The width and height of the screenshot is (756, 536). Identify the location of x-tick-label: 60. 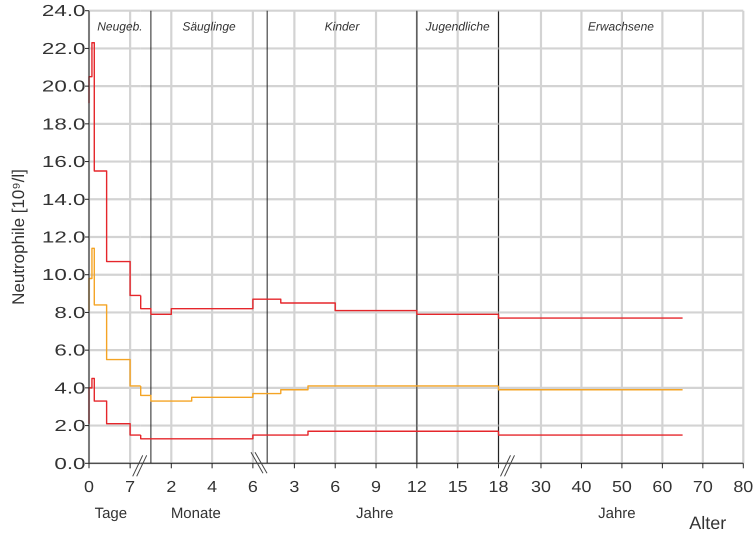
(662, 487).